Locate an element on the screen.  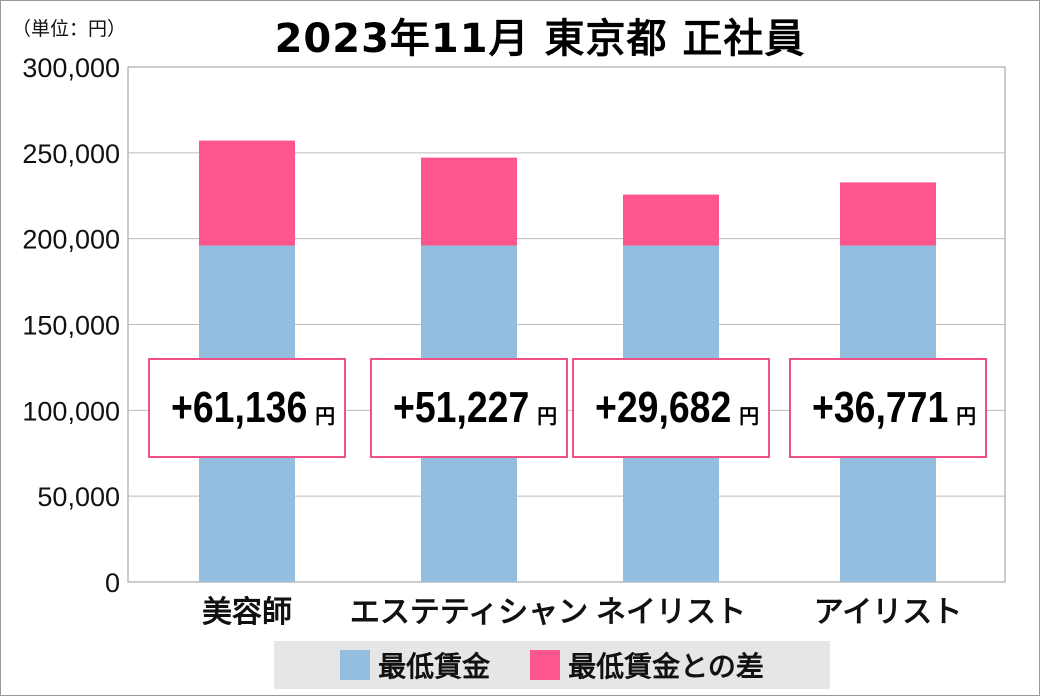
y-tick-label: 250,000 is located at coordinates (71, 154).